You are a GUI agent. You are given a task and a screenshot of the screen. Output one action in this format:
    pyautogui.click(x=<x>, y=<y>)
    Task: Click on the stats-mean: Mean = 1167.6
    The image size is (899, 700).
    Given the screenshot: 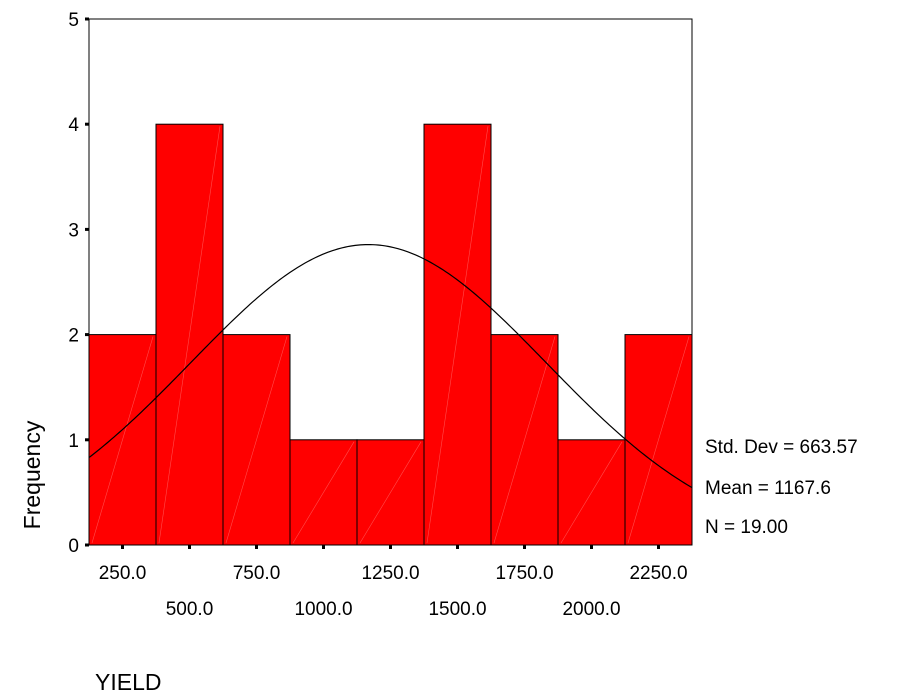 What is the action you would take?
    pyautogui.click(x=768, y=488)
    